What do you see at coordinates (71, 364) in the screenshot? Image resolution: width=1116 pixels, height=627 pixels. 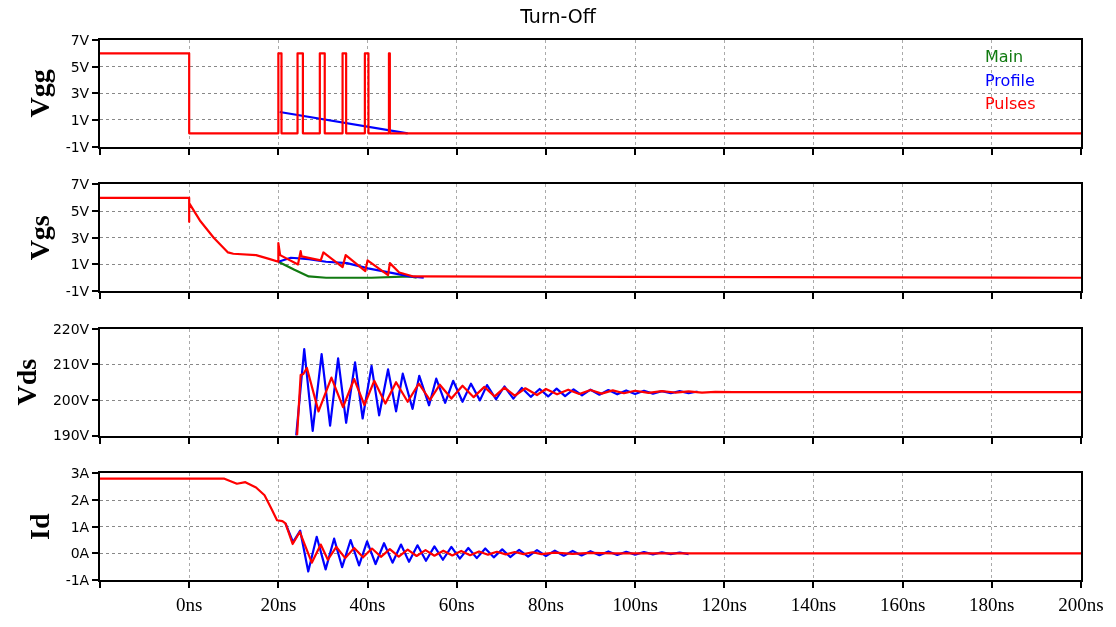 I see `y-tick-label: 210V` at bounding box center [71, 364].